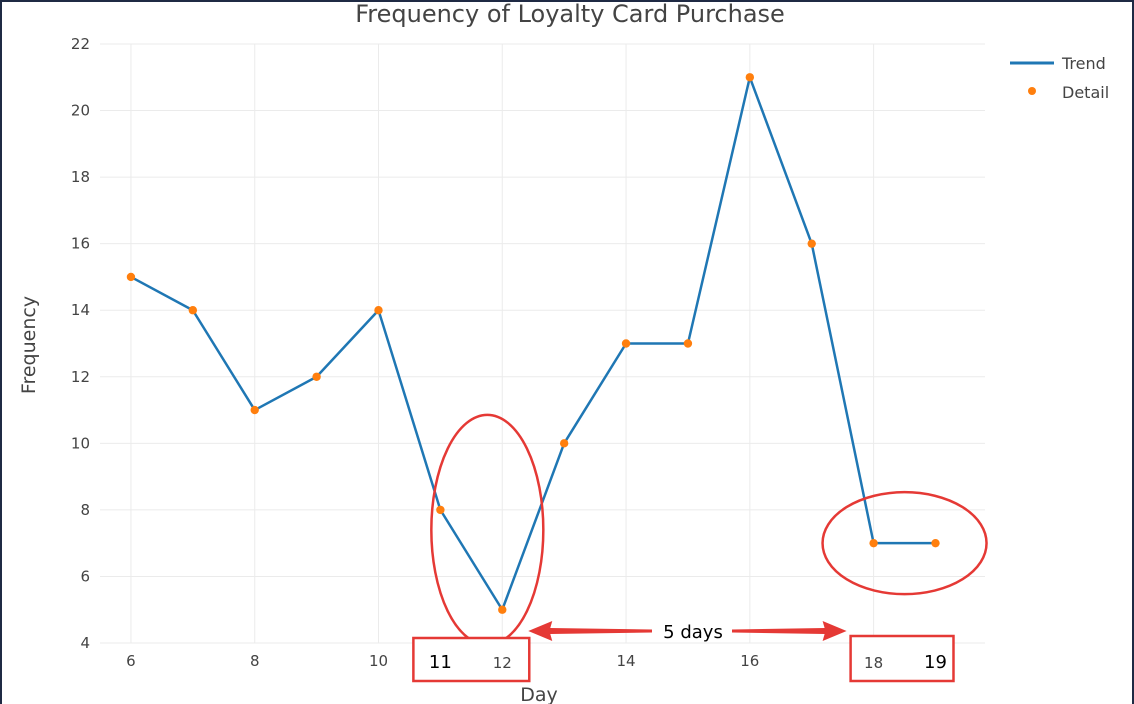 This screenshot has height=704, width=1134. What do you see at coordinates (539, 694) in the screenshot?
I see `x-axis-title: Day` at bounding box center [539, 694].